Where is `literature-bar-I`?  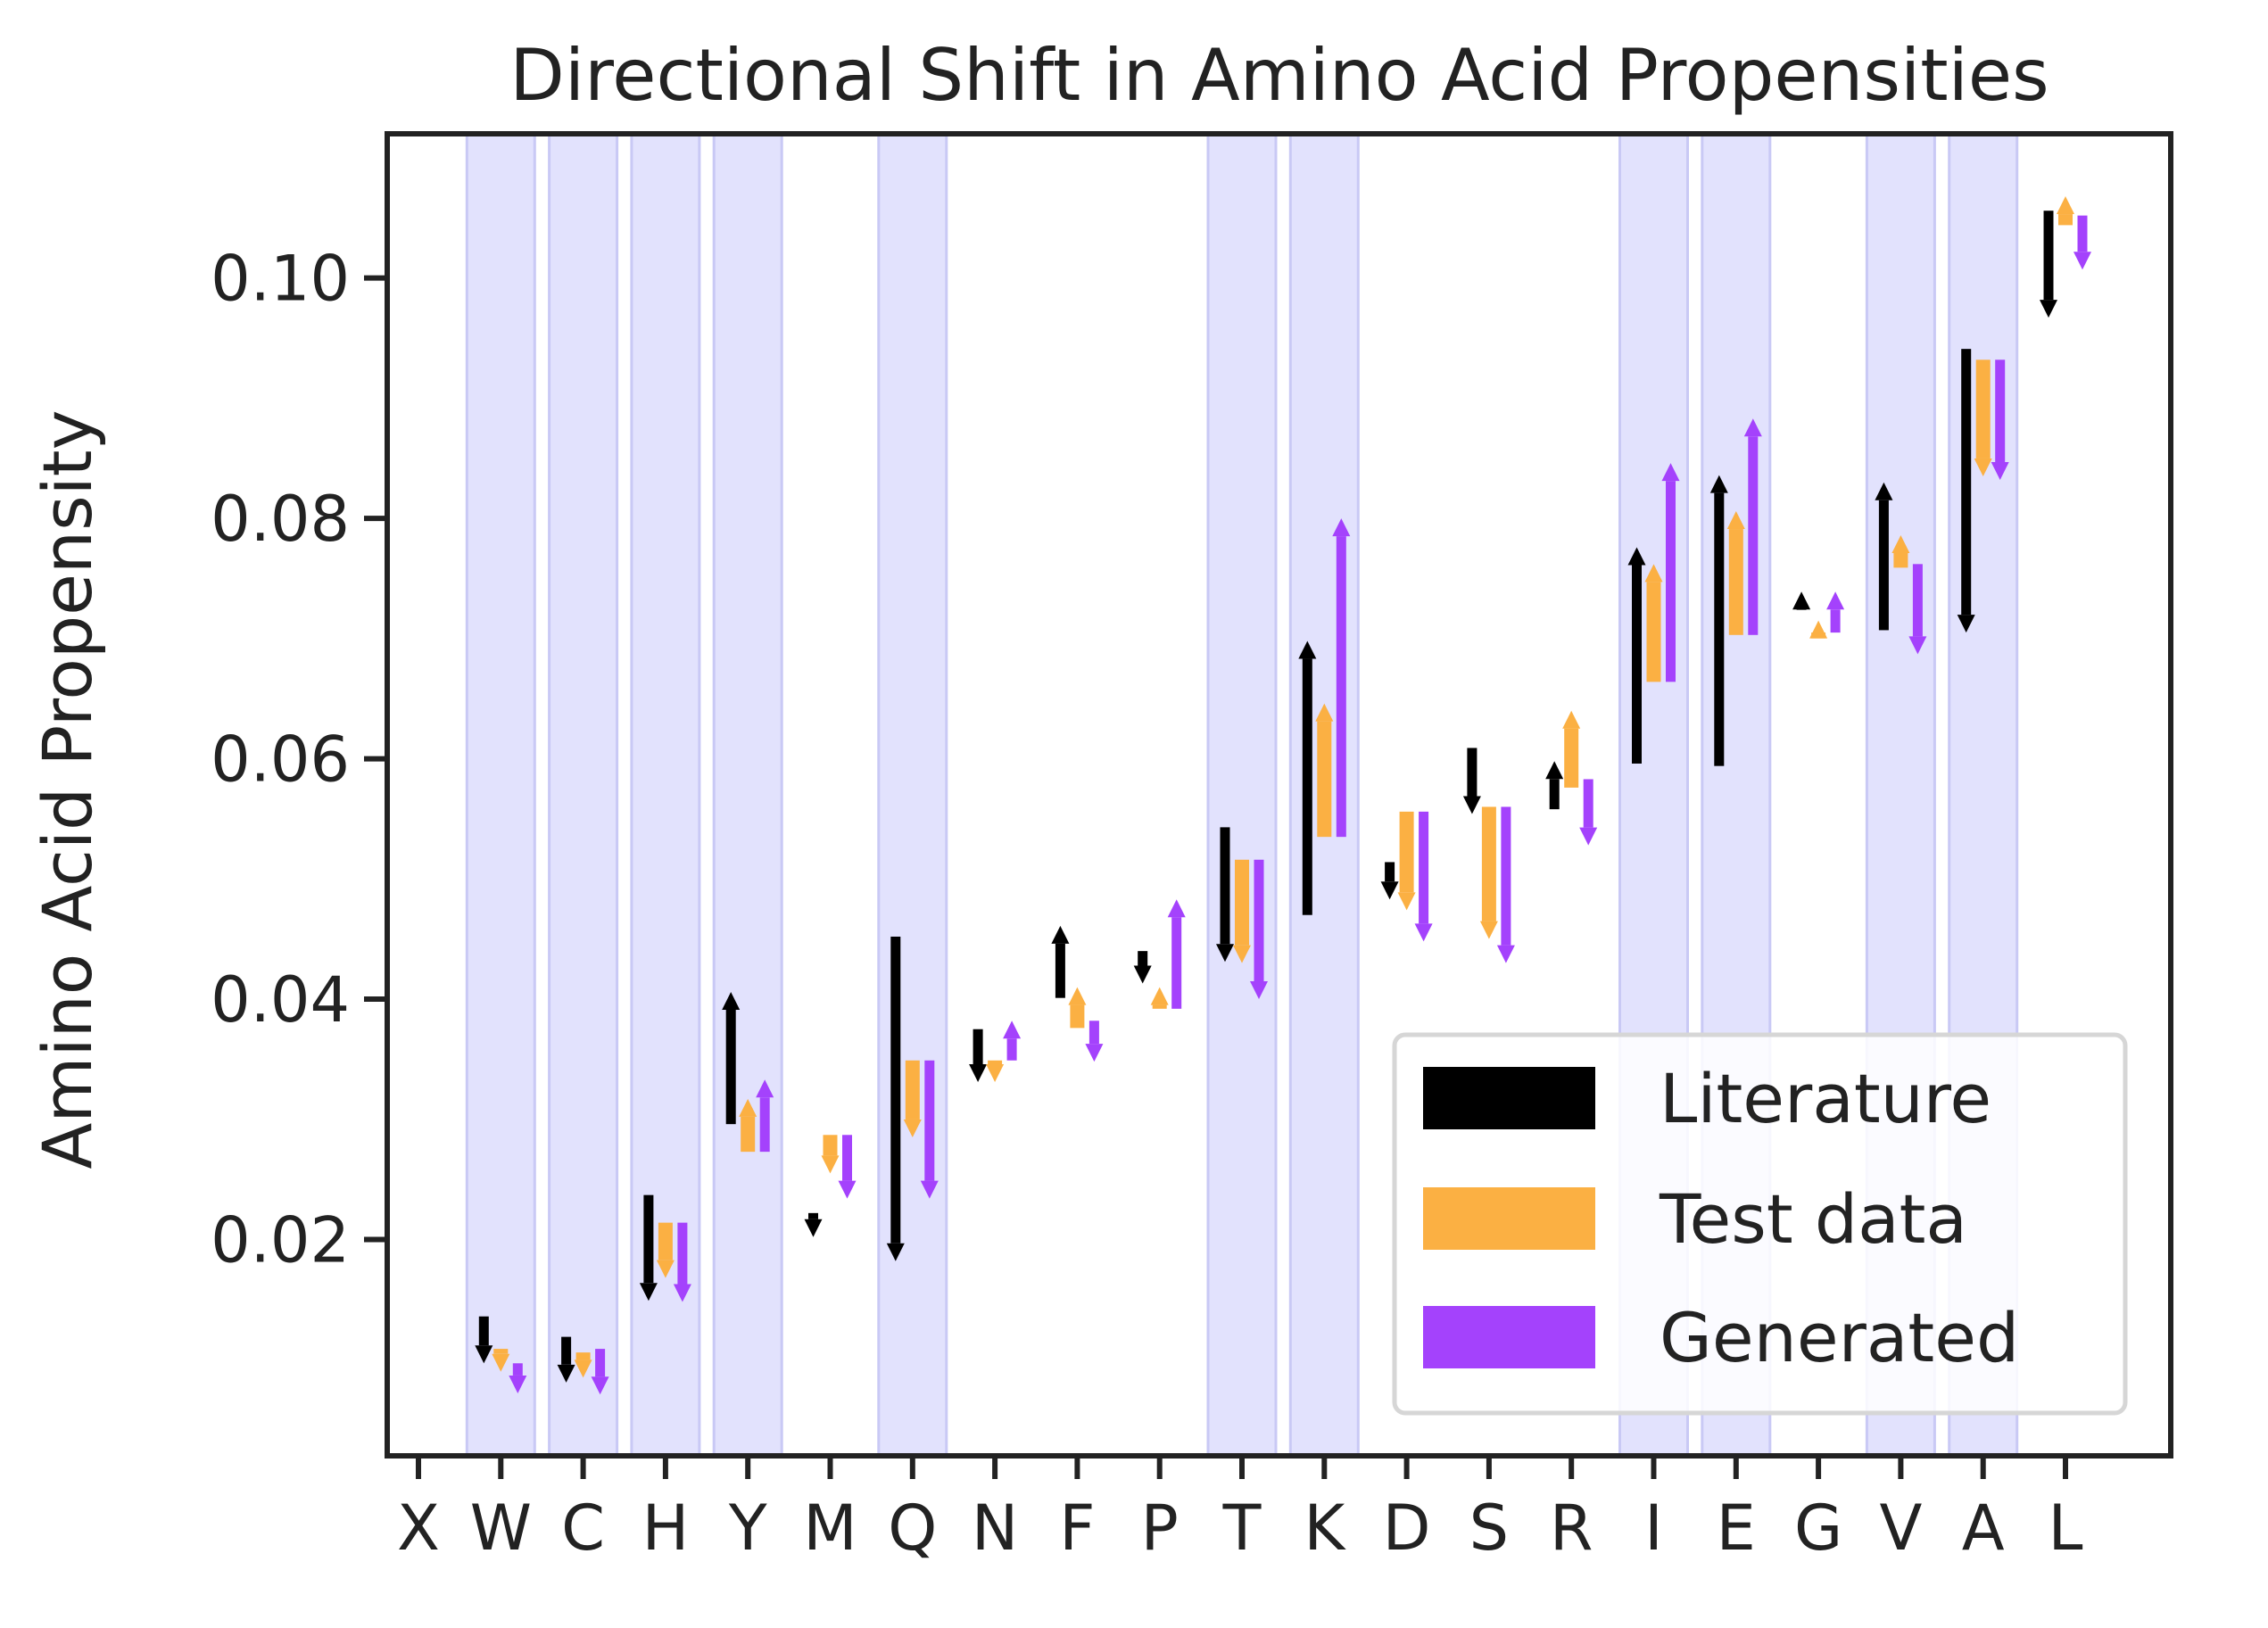
literature-bar-I is located at coordinates (1637, 664).